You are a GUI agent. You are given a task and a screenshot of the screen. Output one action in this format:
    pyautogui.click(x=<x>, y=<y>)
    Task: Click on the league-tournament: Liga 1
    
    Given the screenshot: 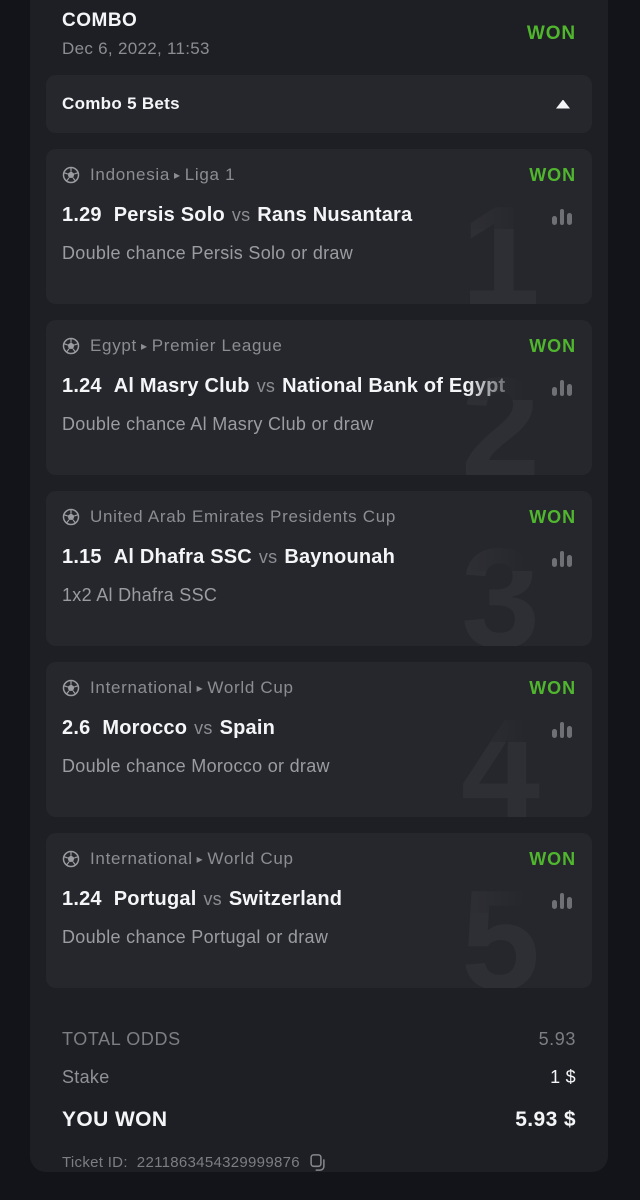 What is the action you would take?
    pyautogui.click(x=210, y=174)
    